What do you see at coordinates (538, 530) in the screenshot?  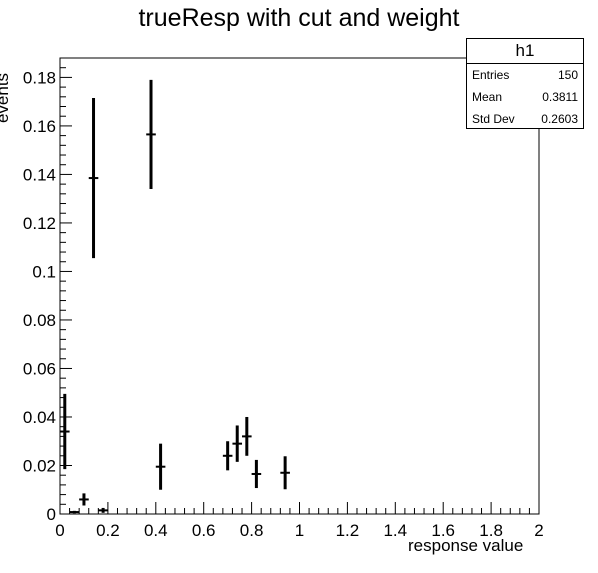 I see `x-tick-label: 2` at bounding box center [538, 530].